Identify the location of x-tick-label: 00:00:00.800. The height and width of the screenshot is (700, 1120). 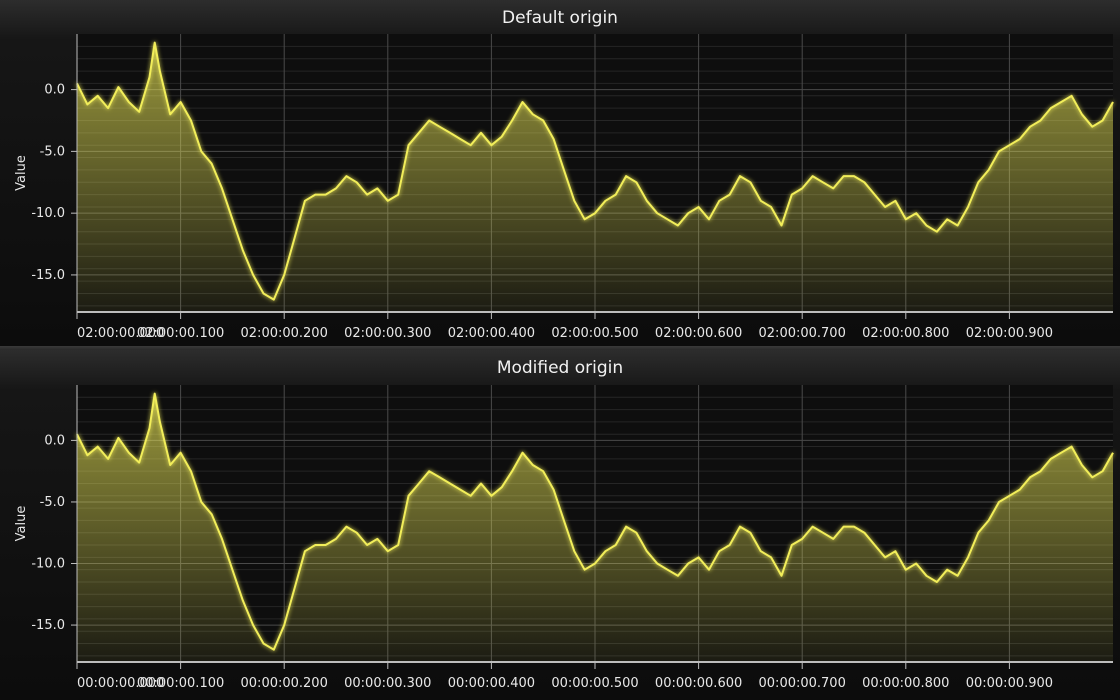
(905, 683).